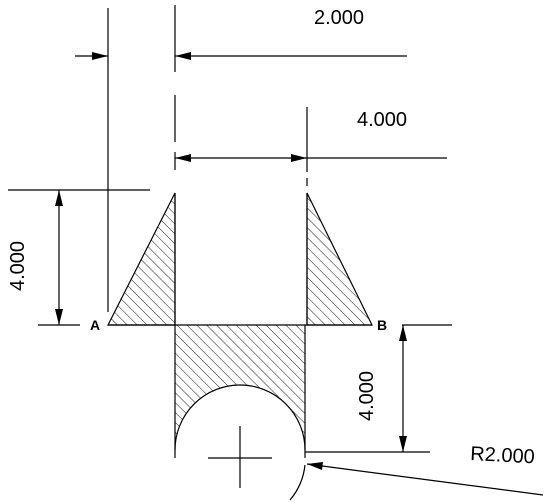  What do you see at coordinates (382, 120) in the screenshot?
I see `dim-4000-h-label: 4.000` at bounding box center [382, 120].